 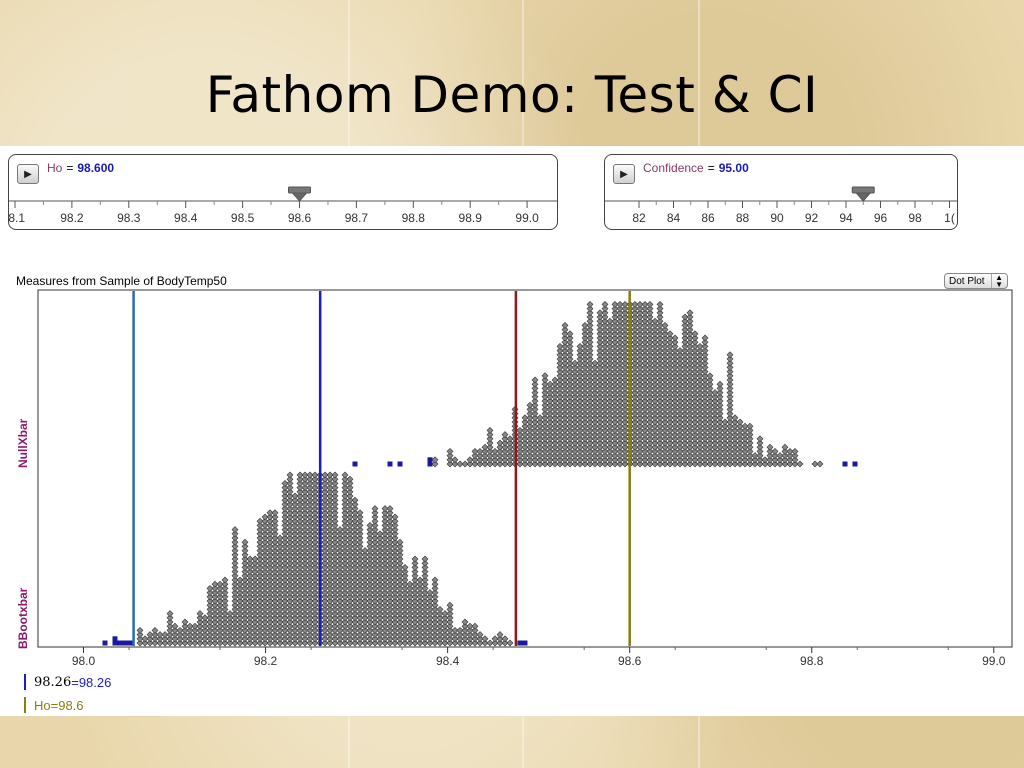 I want to click on ho-slider-value: 98.600, so click(x=96, y=168).